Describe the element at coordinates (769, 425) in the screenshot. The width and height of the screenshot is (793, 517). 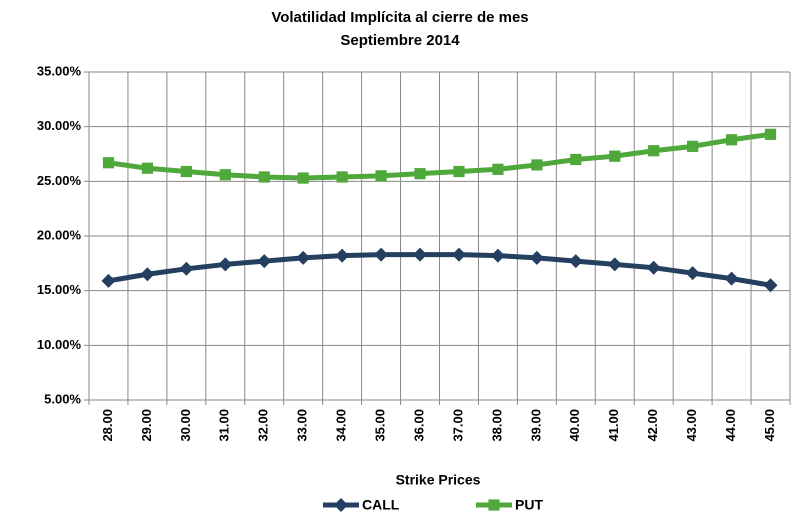
I see `x-tick-label: 45.00` at that location.